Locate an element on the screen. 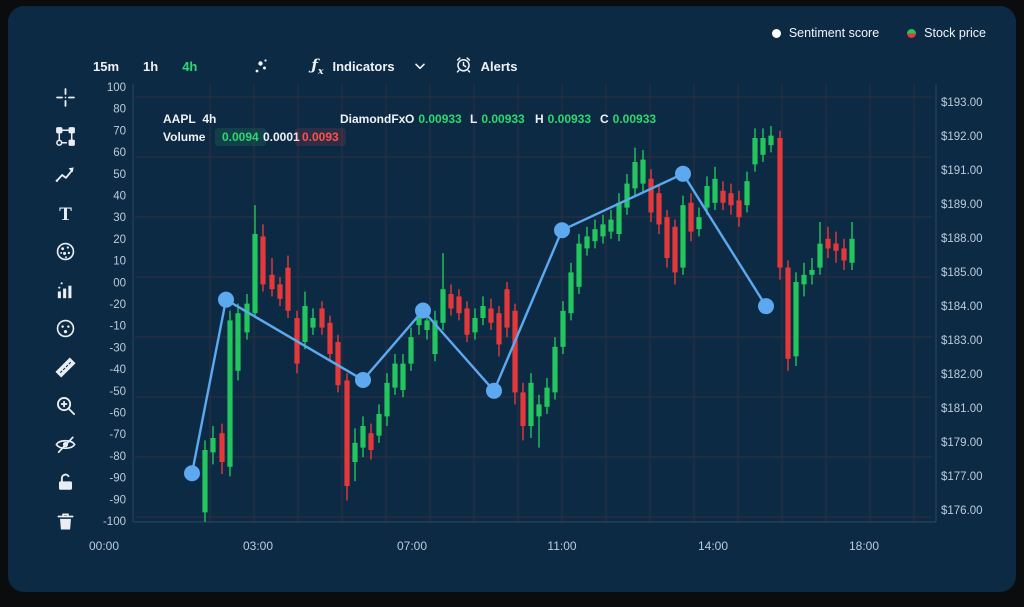 Image resolution: width=1024 pixels, height=607 pixels. tool-hide-drawings is located at coordinates (65, 444).